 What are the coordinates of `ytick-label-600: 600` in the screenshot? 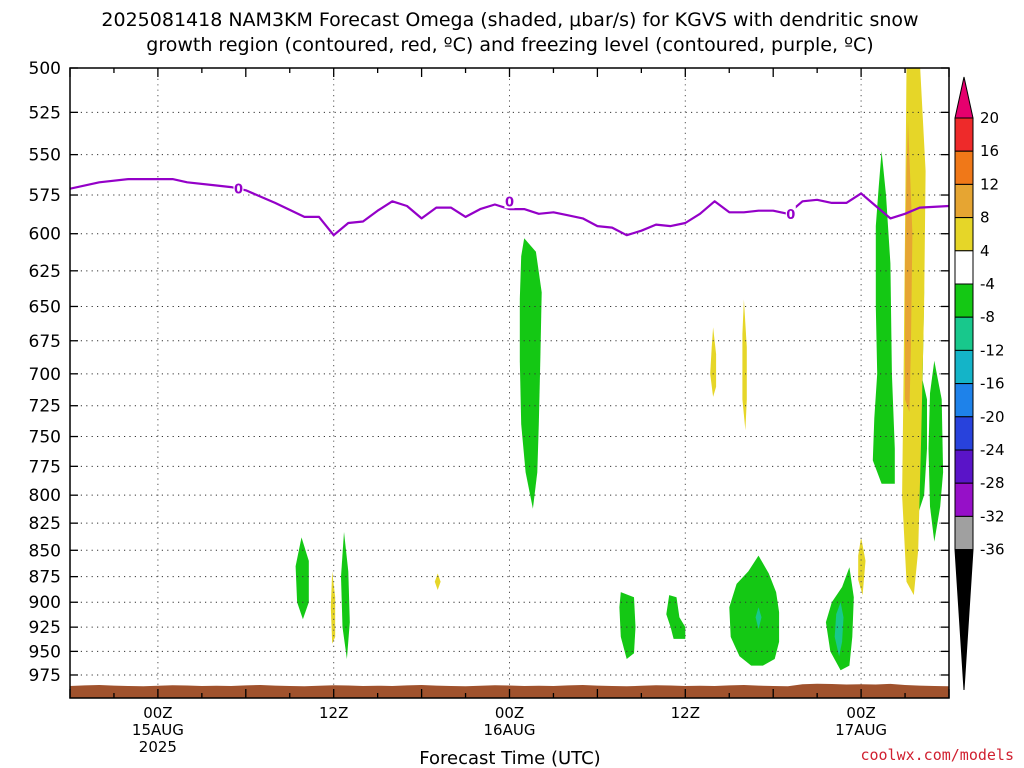 It's located at (45, 235).